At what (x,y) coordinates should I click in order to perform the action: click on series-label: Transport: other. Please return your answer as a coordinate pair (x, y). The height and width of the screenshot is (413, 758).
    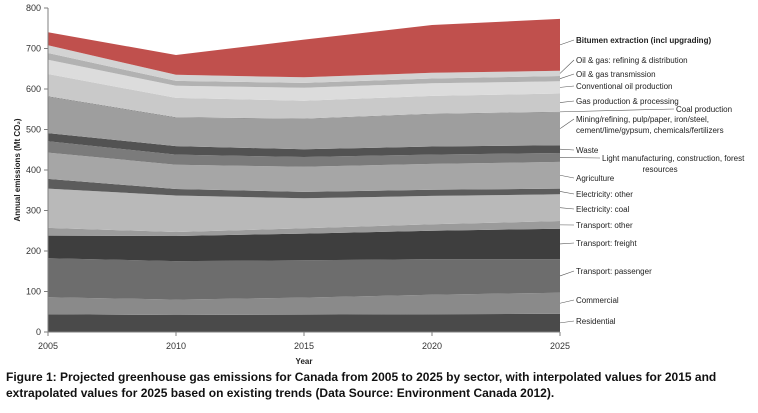
    Looking at the image, I should click on (604, 225).